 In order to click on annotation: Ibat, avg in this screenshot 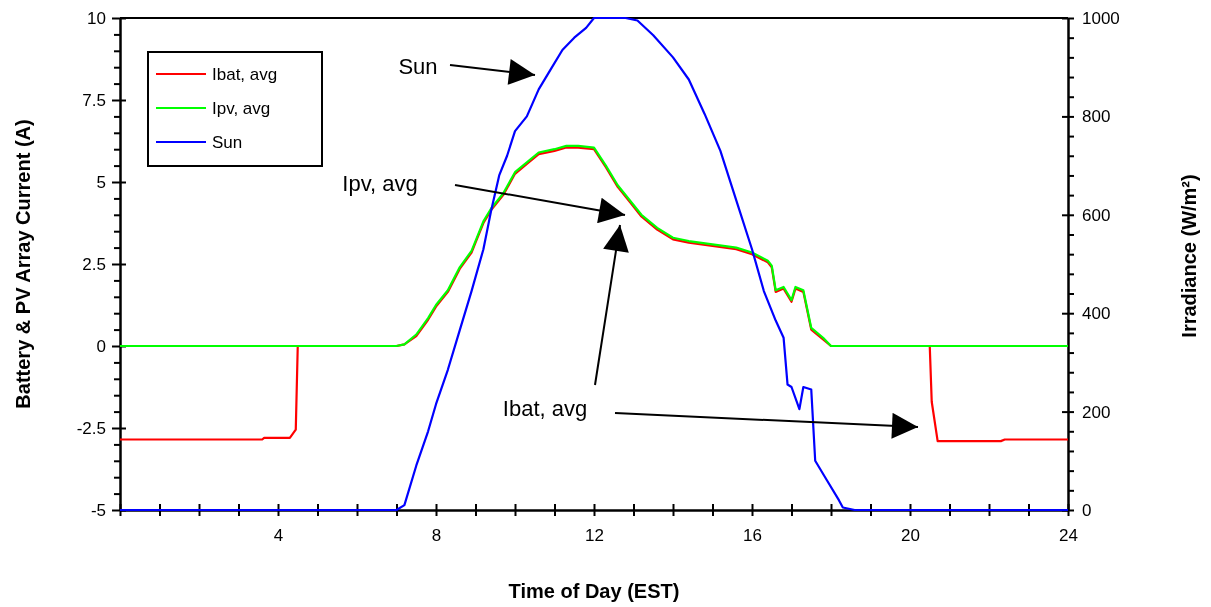, I will do `click(545, 408)`.